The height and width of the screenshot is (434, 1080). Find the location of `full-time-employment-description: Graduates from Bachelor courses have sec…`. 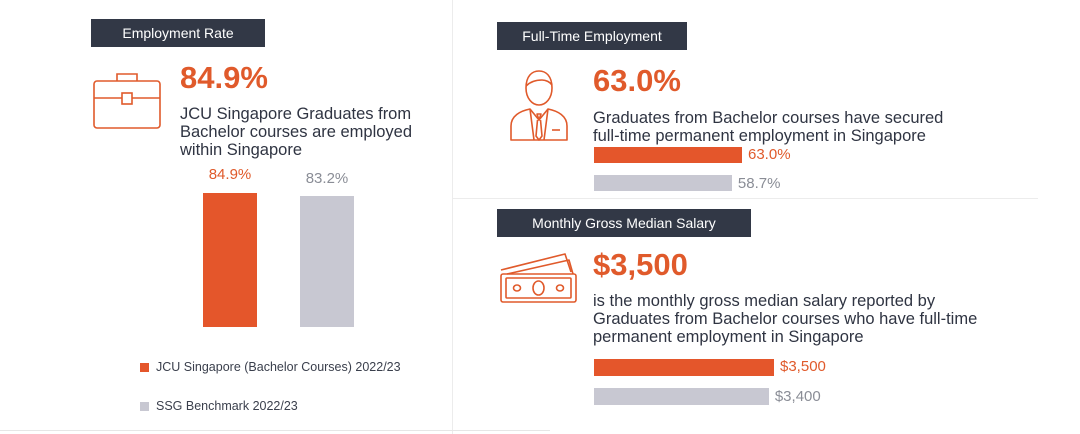

full-time-employment-description: Graduates from Bachelor courses have sec… is located at coordinates (768, 127).